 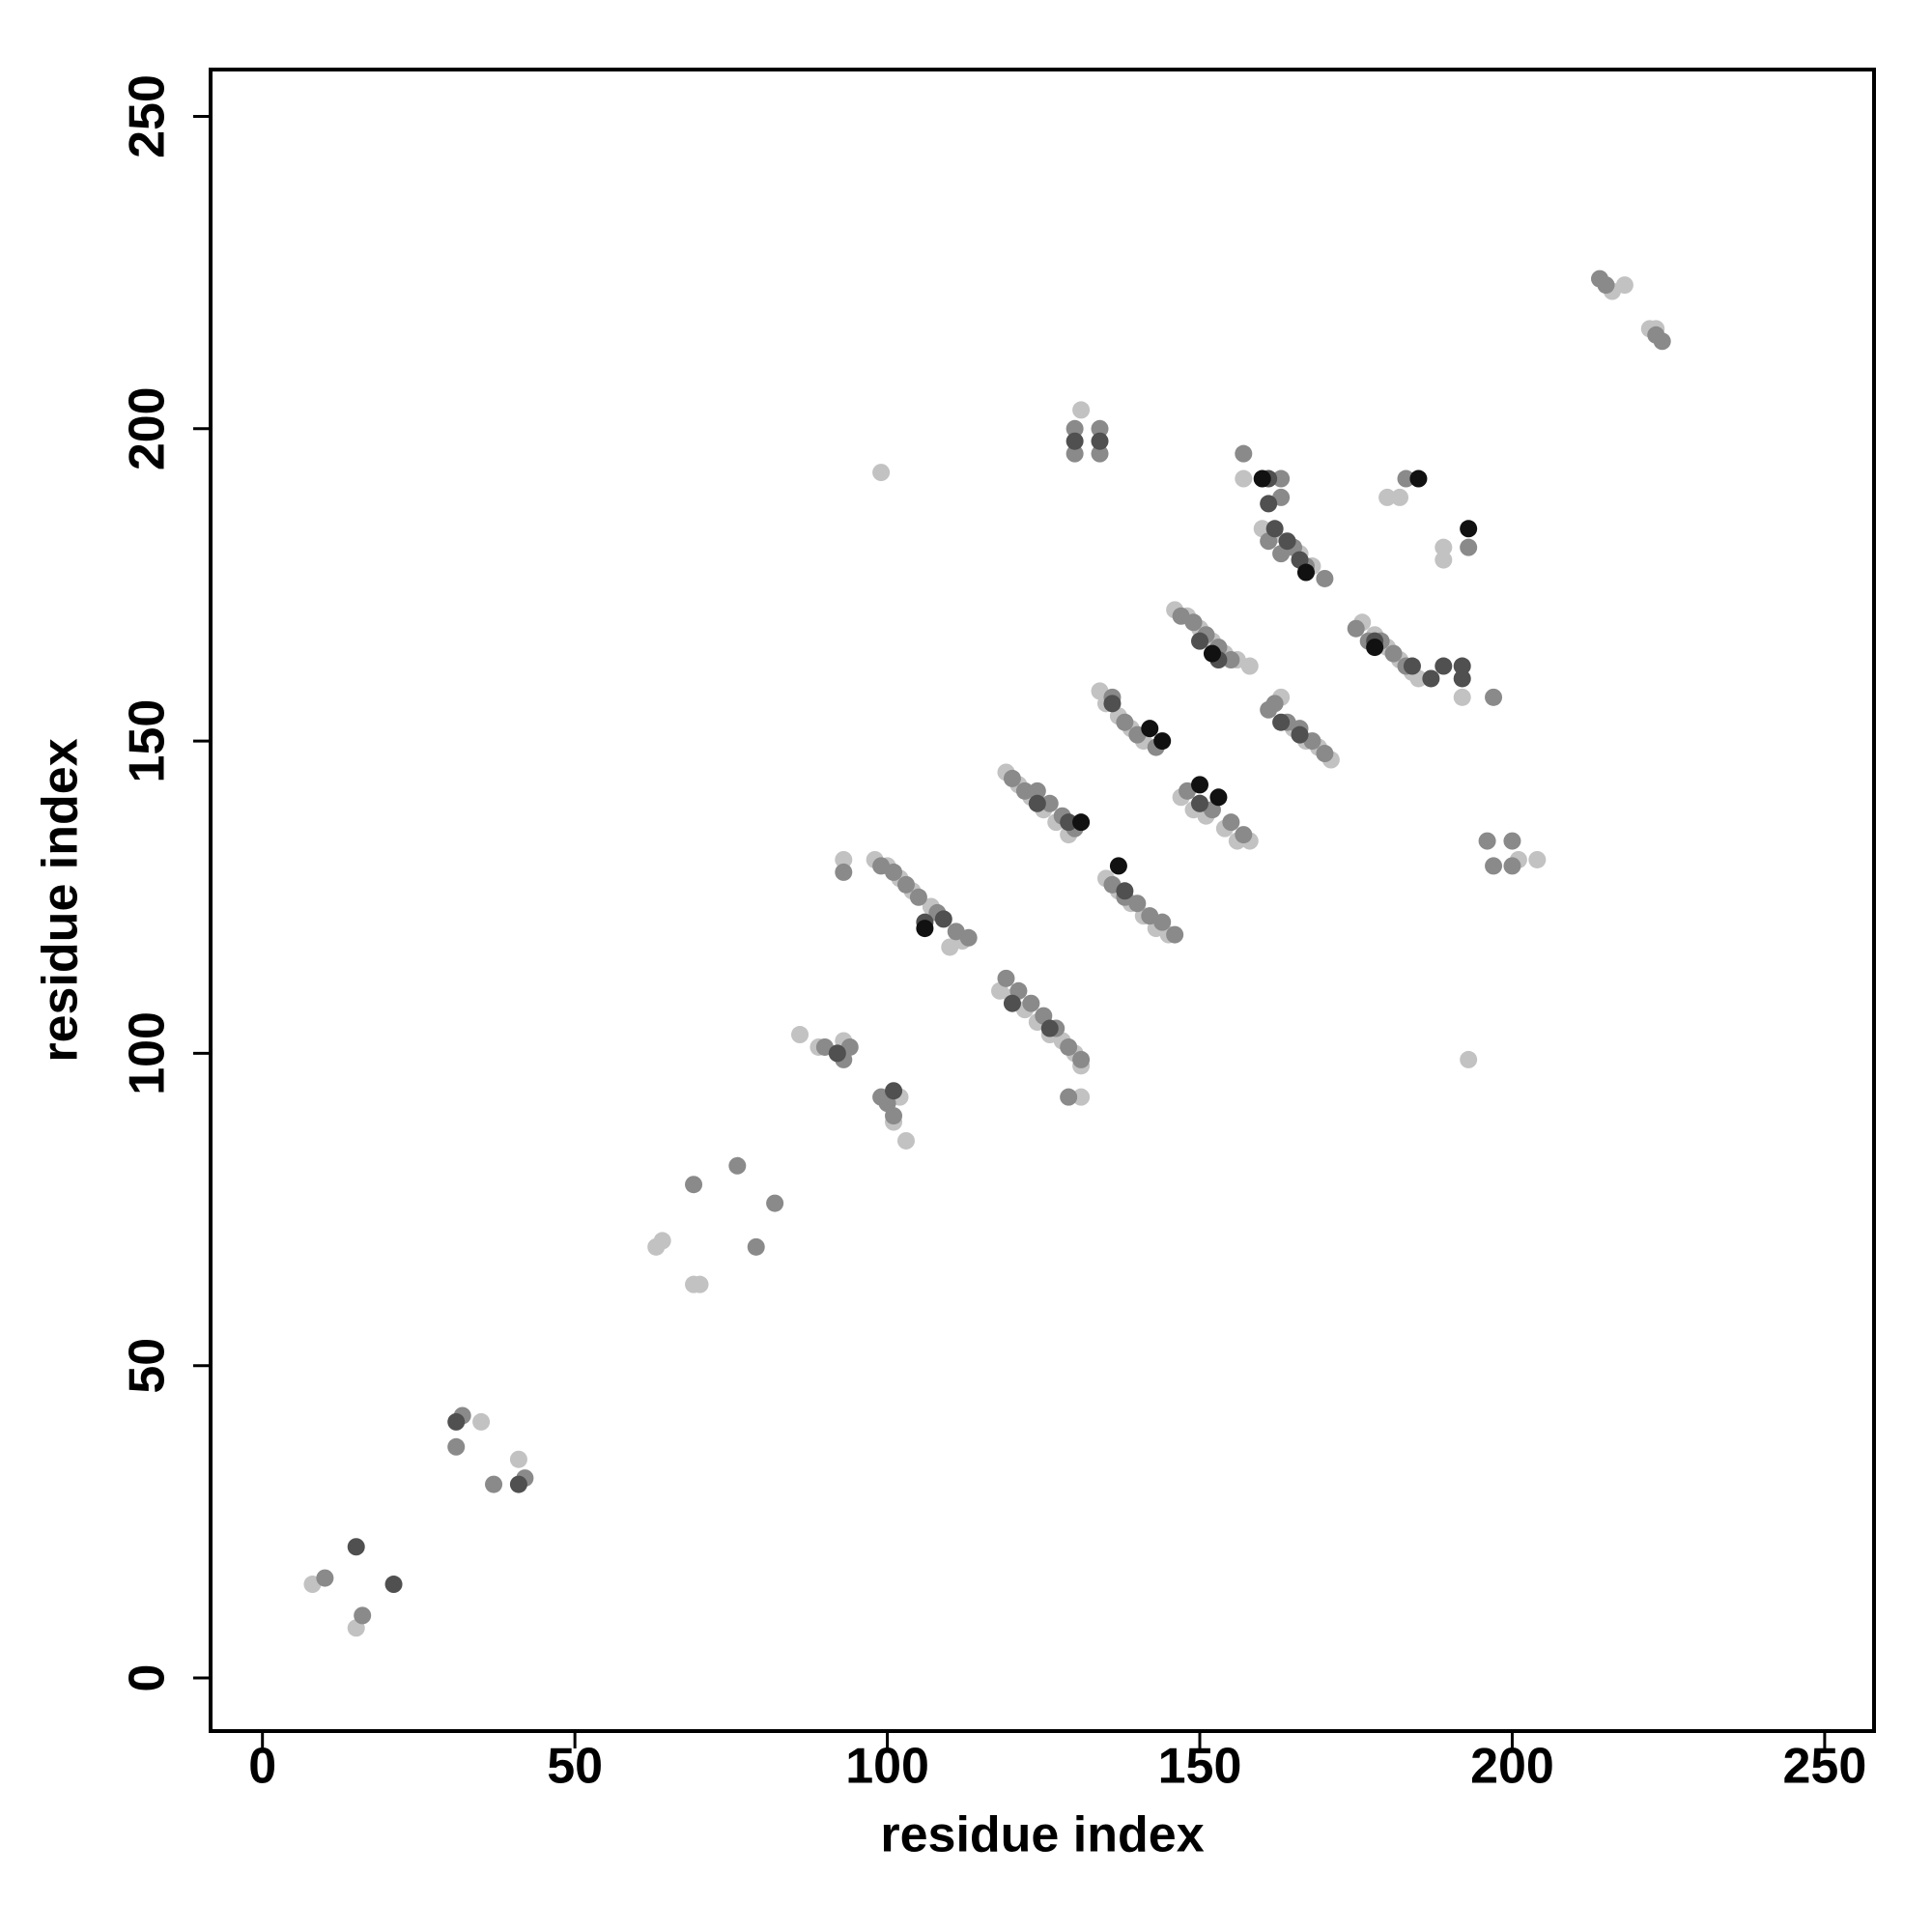 I want to click on y-tick-label: 150, so click(x=148, y=741).